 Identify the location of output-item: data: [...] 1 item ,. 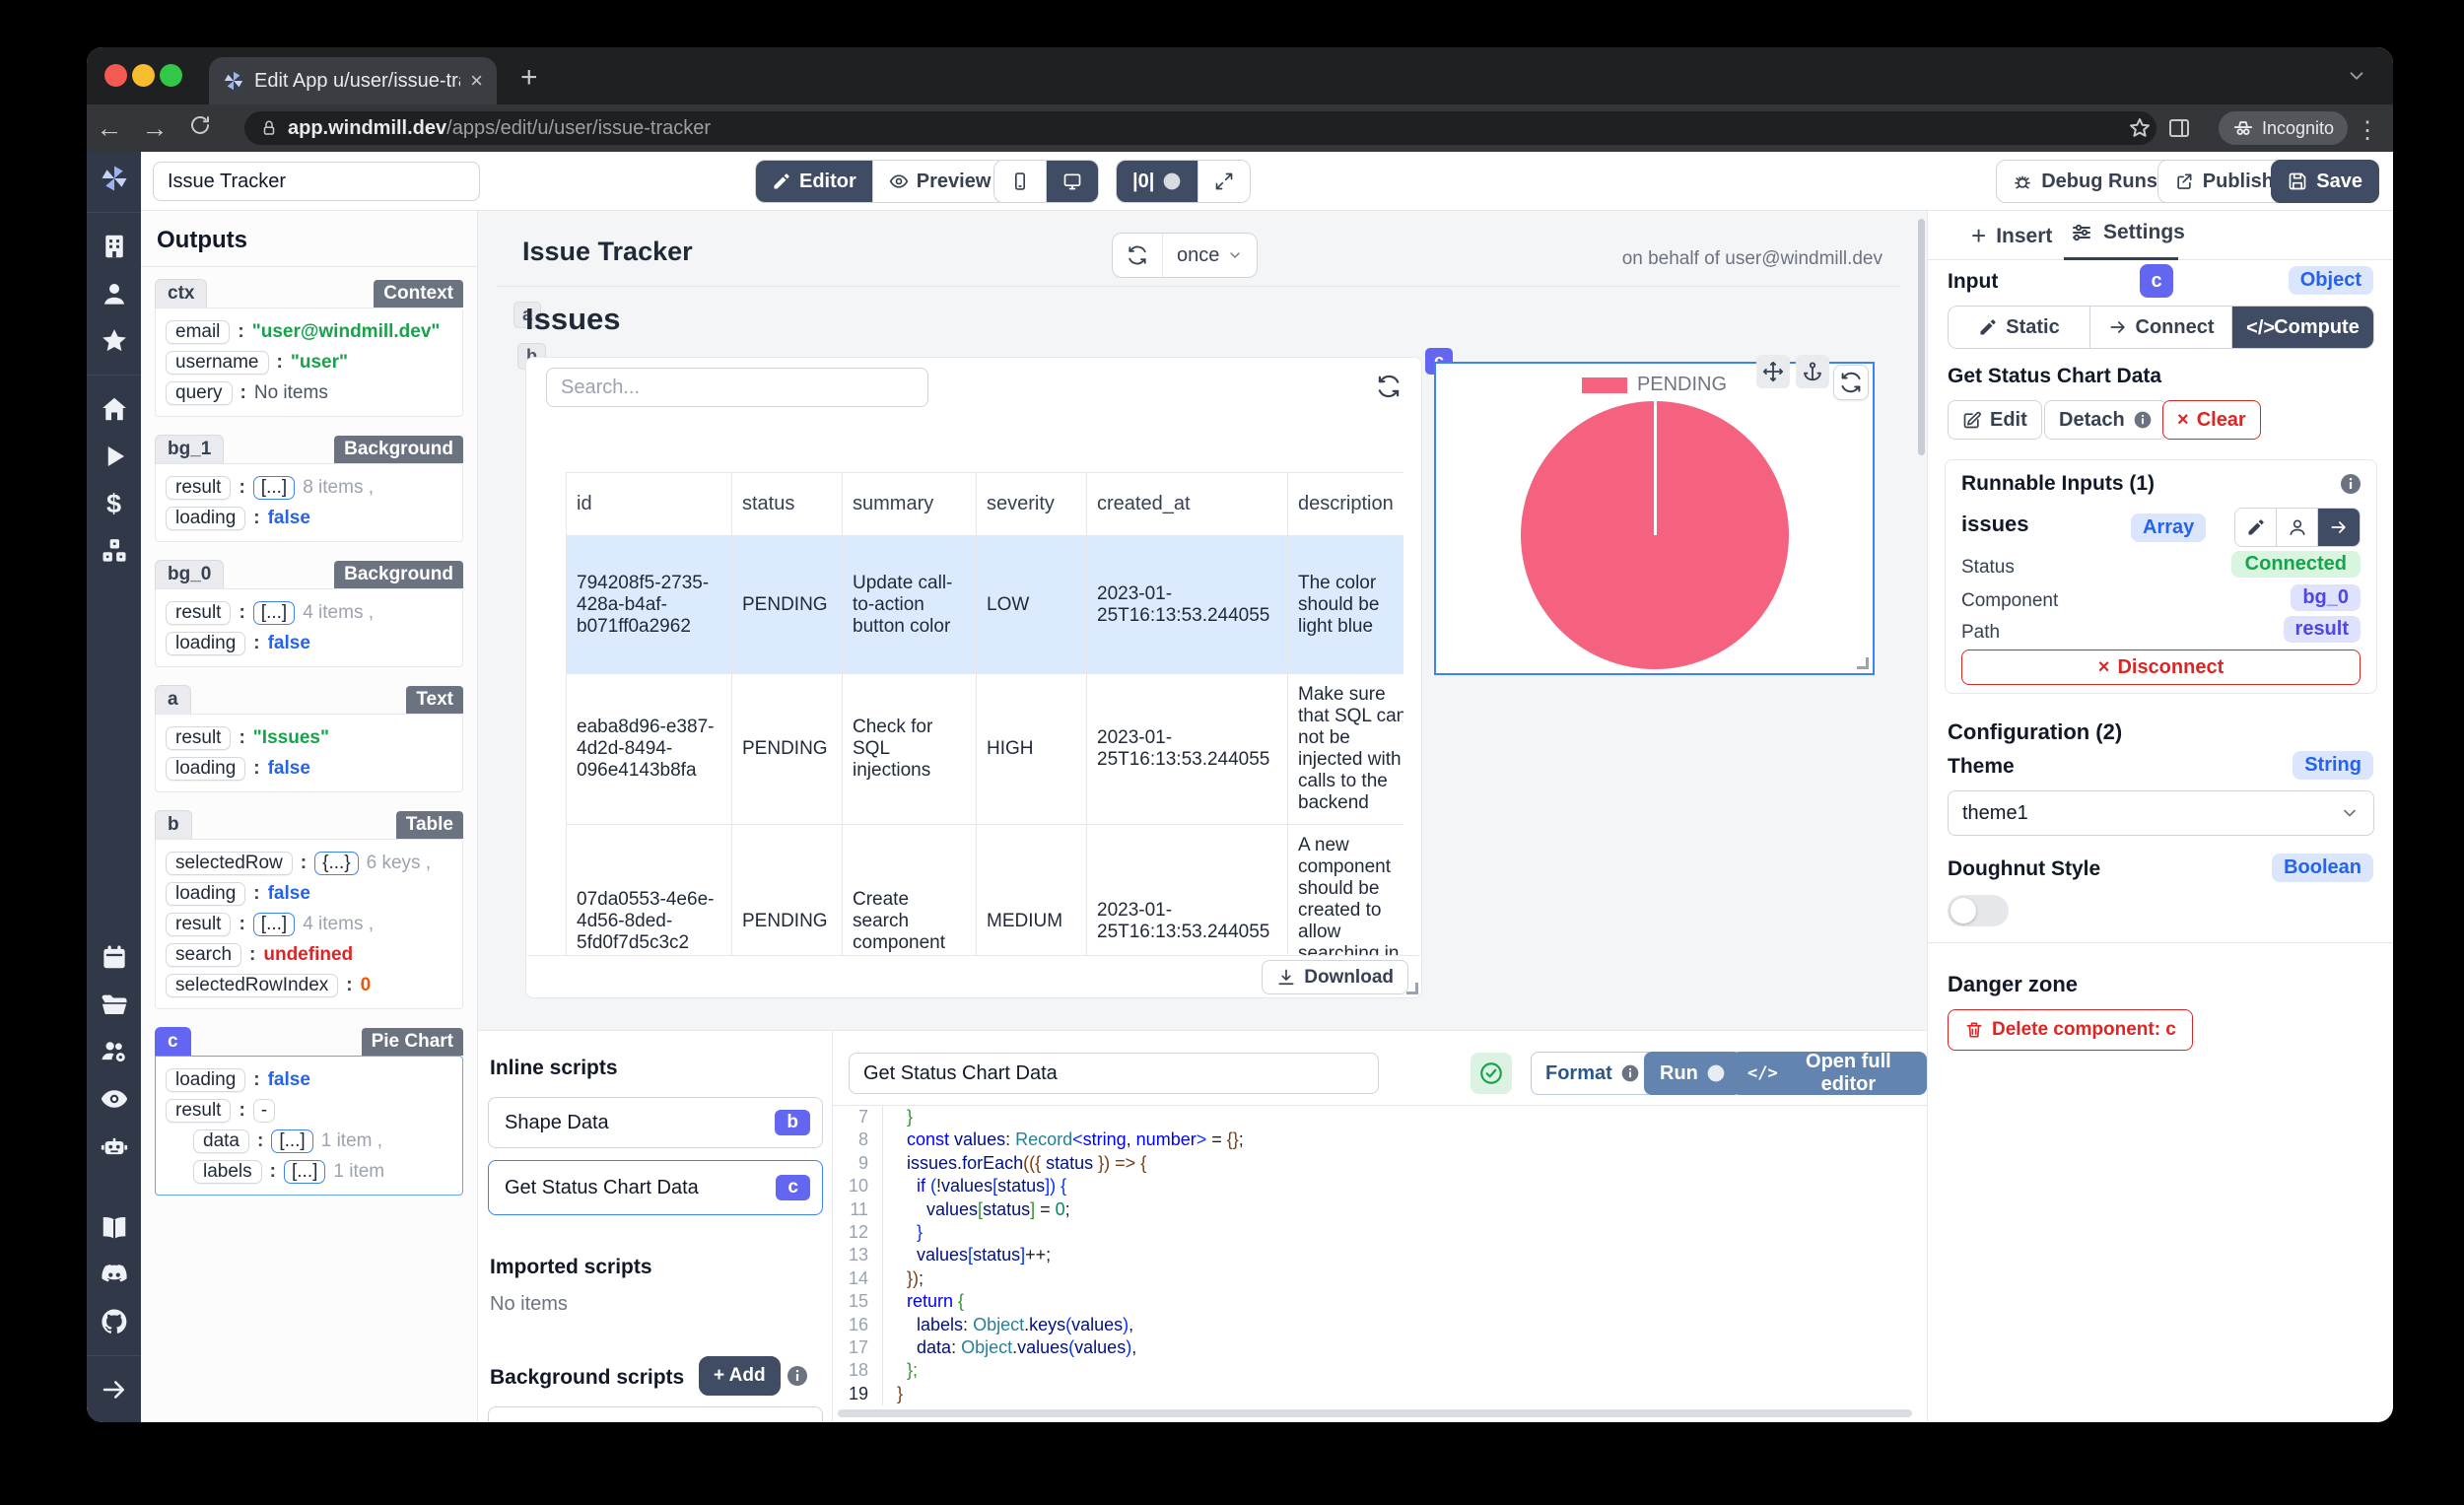
(322, 1141).